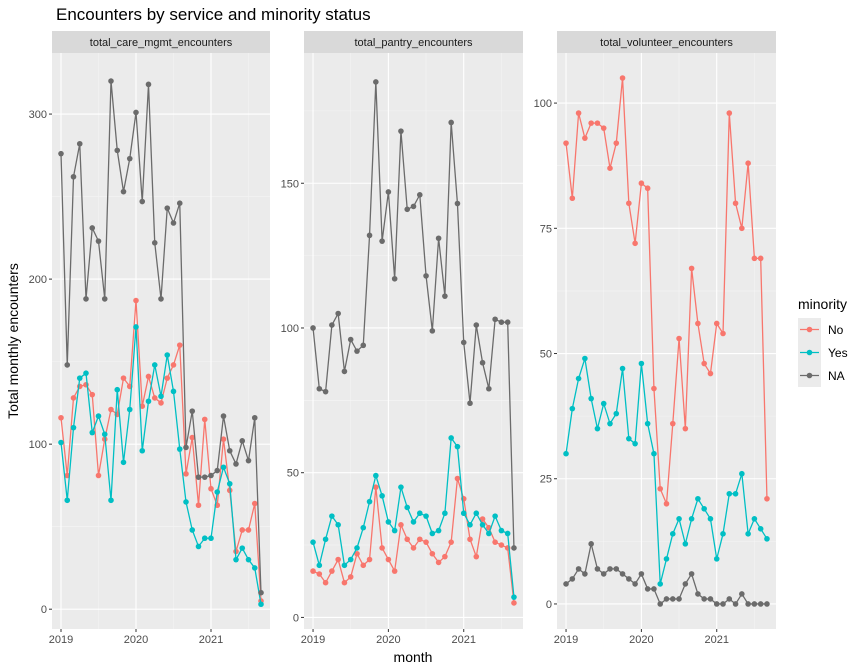 The image size is (864, 672). Describe the element at coordinates (38, 280) in the screenshot. I see `y-tick-label: 200` at that location.